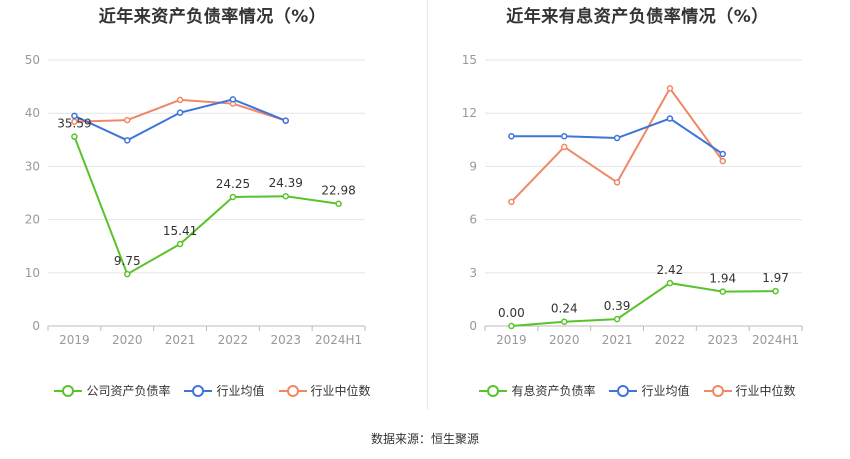  I want to click on chart-legend: 公司资产负债率 行业均值 行业中位数, so click(212, 390).